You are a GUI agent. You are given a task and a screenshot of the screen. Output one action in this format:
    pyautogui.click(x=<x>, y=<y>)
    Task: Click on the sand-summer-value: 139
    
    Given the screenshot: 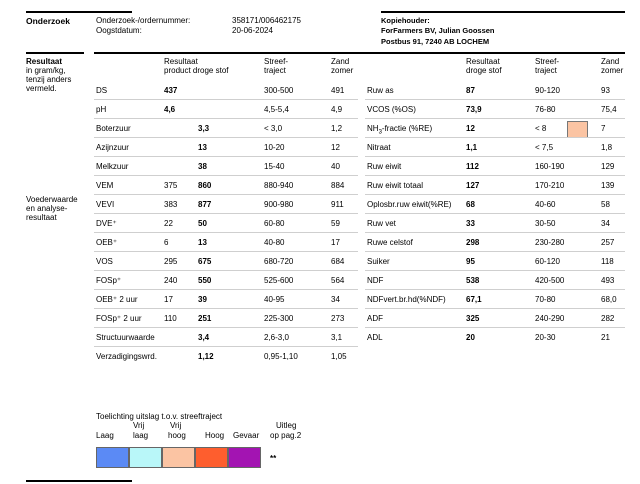 What is the action you would take?
    pyautogui.click(x=608, y=185)
    